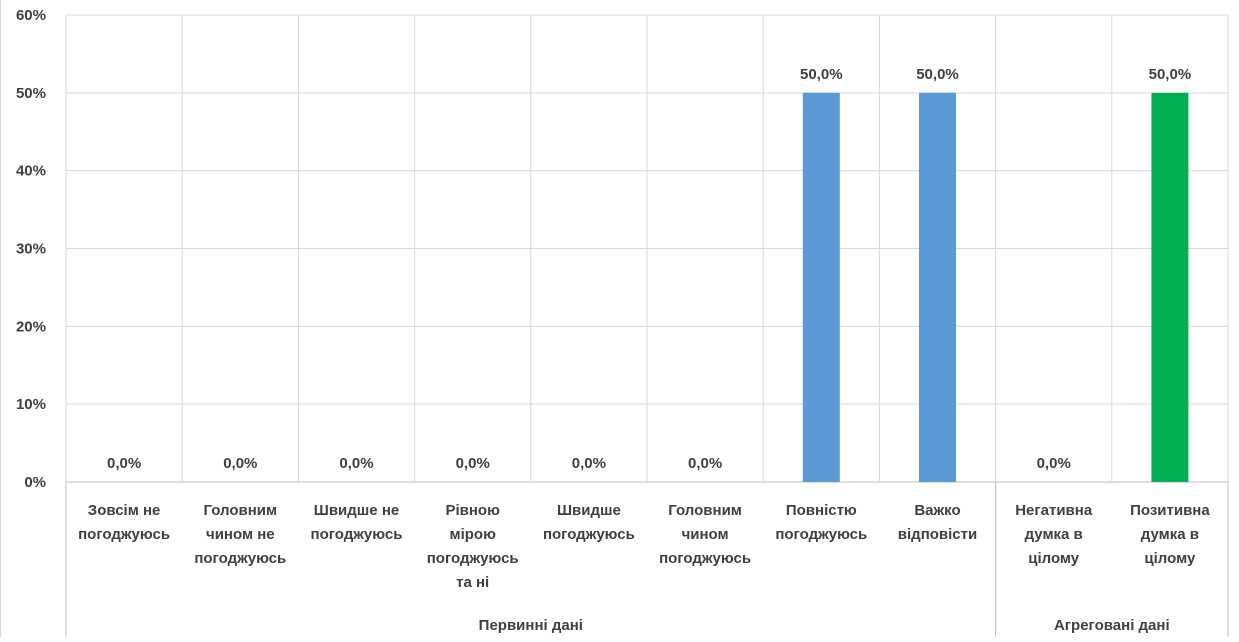  Describe the element at coordinates (31, 93) in the screenshot. I see `y-tick-label: 50%` at that location.